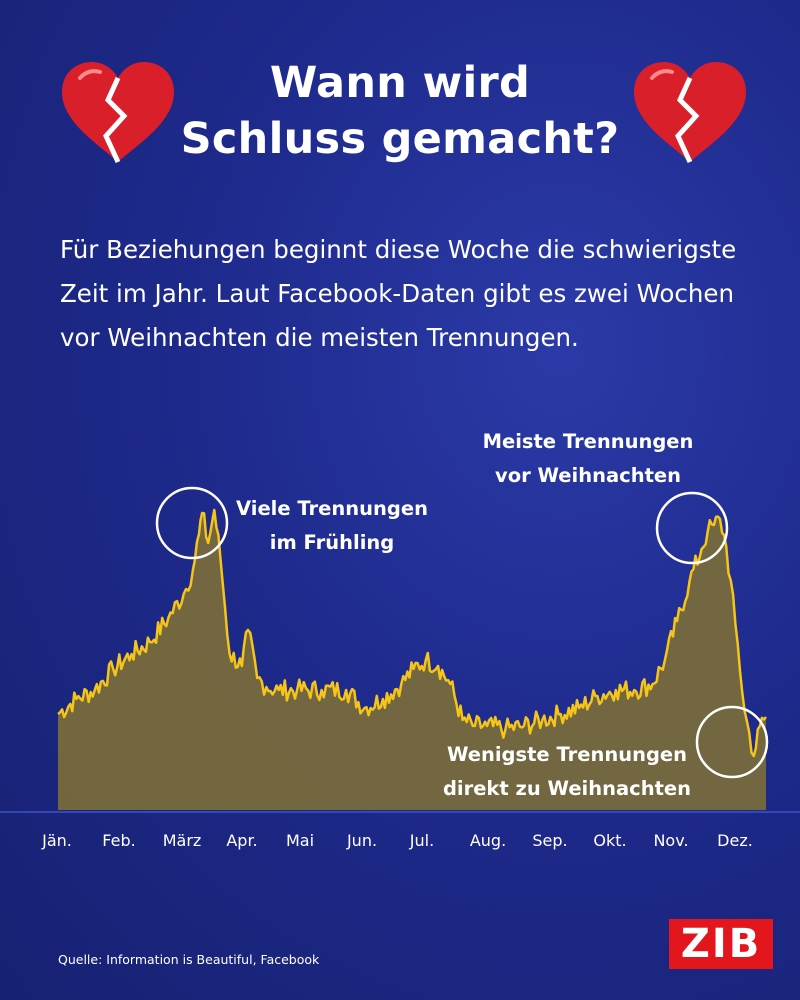 Image resolution: width=800 pixels, height=1000 pixels. What do you see at coordinates (400, 83) in the screenshot?
I see `title-line-1: Wann wird` at bounding box center [400, 83].